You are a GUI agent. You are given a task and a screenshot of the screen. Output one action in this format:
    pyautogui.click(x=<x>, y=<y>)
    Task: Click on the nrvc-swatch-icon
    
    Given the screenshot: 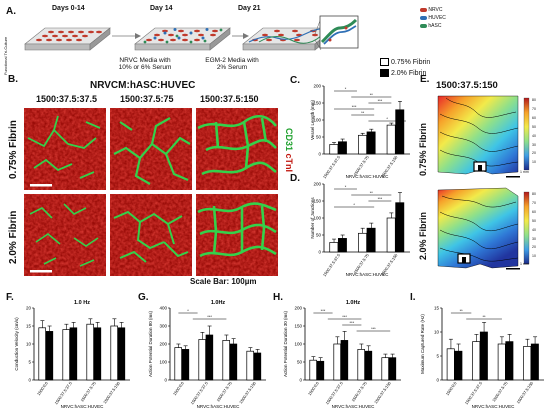 What is the action you would take?
    pyautogui.click(x=423, y=9)
    